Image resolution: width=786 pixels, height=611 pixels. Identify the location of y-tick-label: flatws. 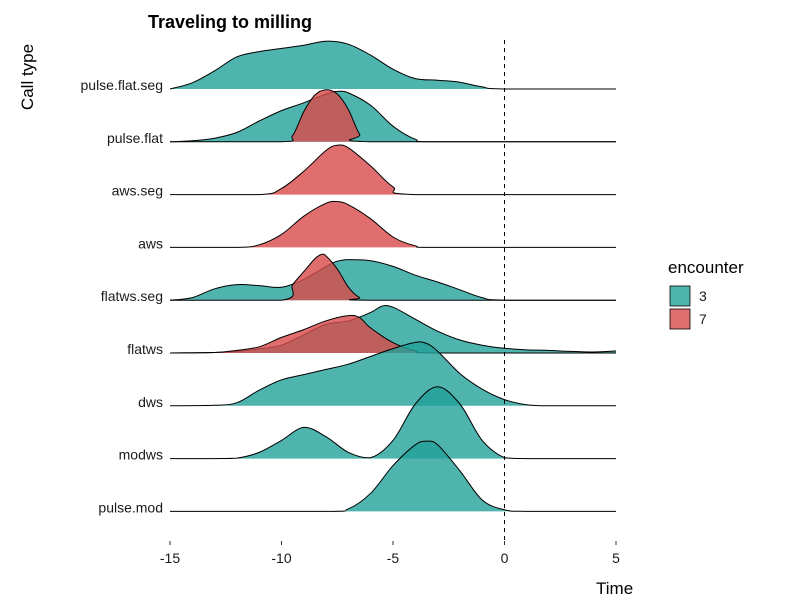
(145, 349).